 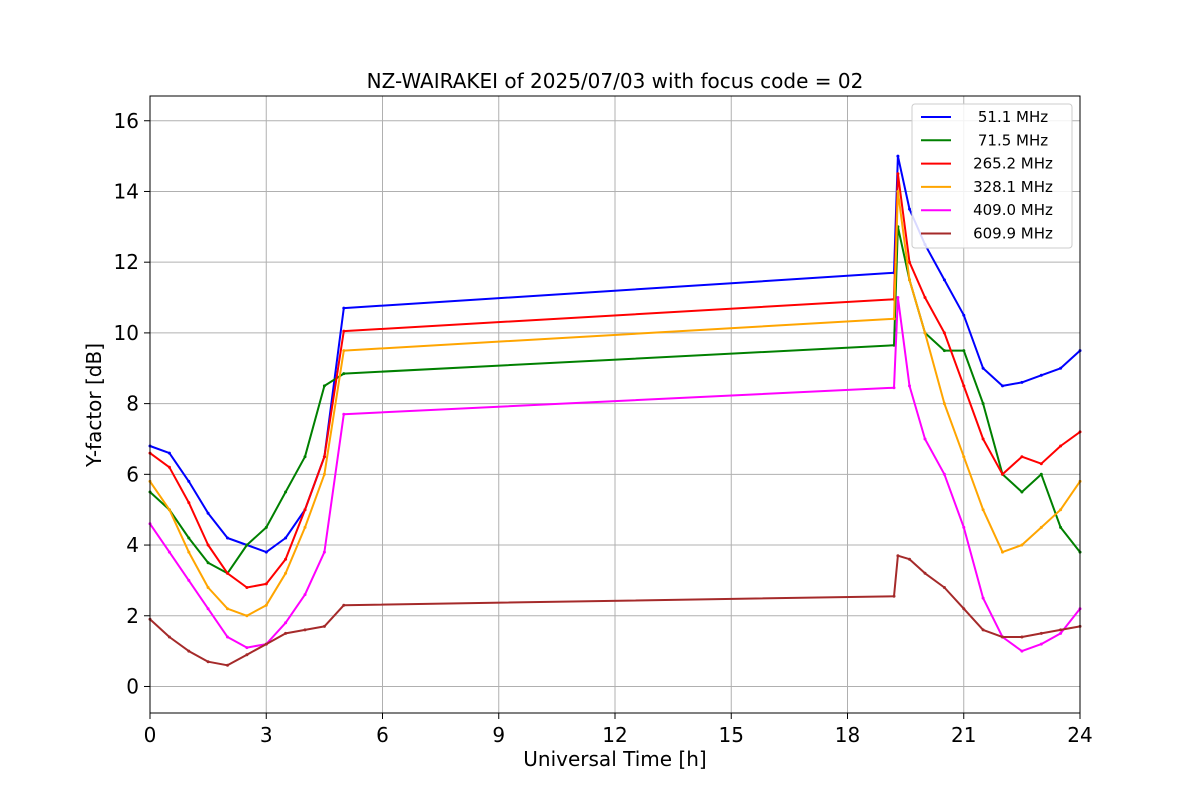 I want to click on y-tick-label: 4, so click(x=132, y=545).